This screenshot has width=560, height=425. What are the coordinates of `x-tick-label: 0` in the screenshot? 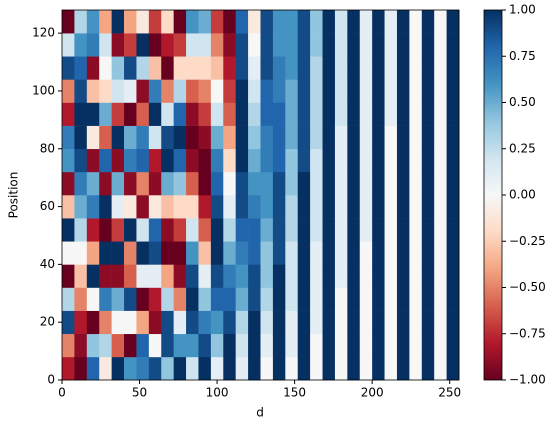 It's located at (62, 393).